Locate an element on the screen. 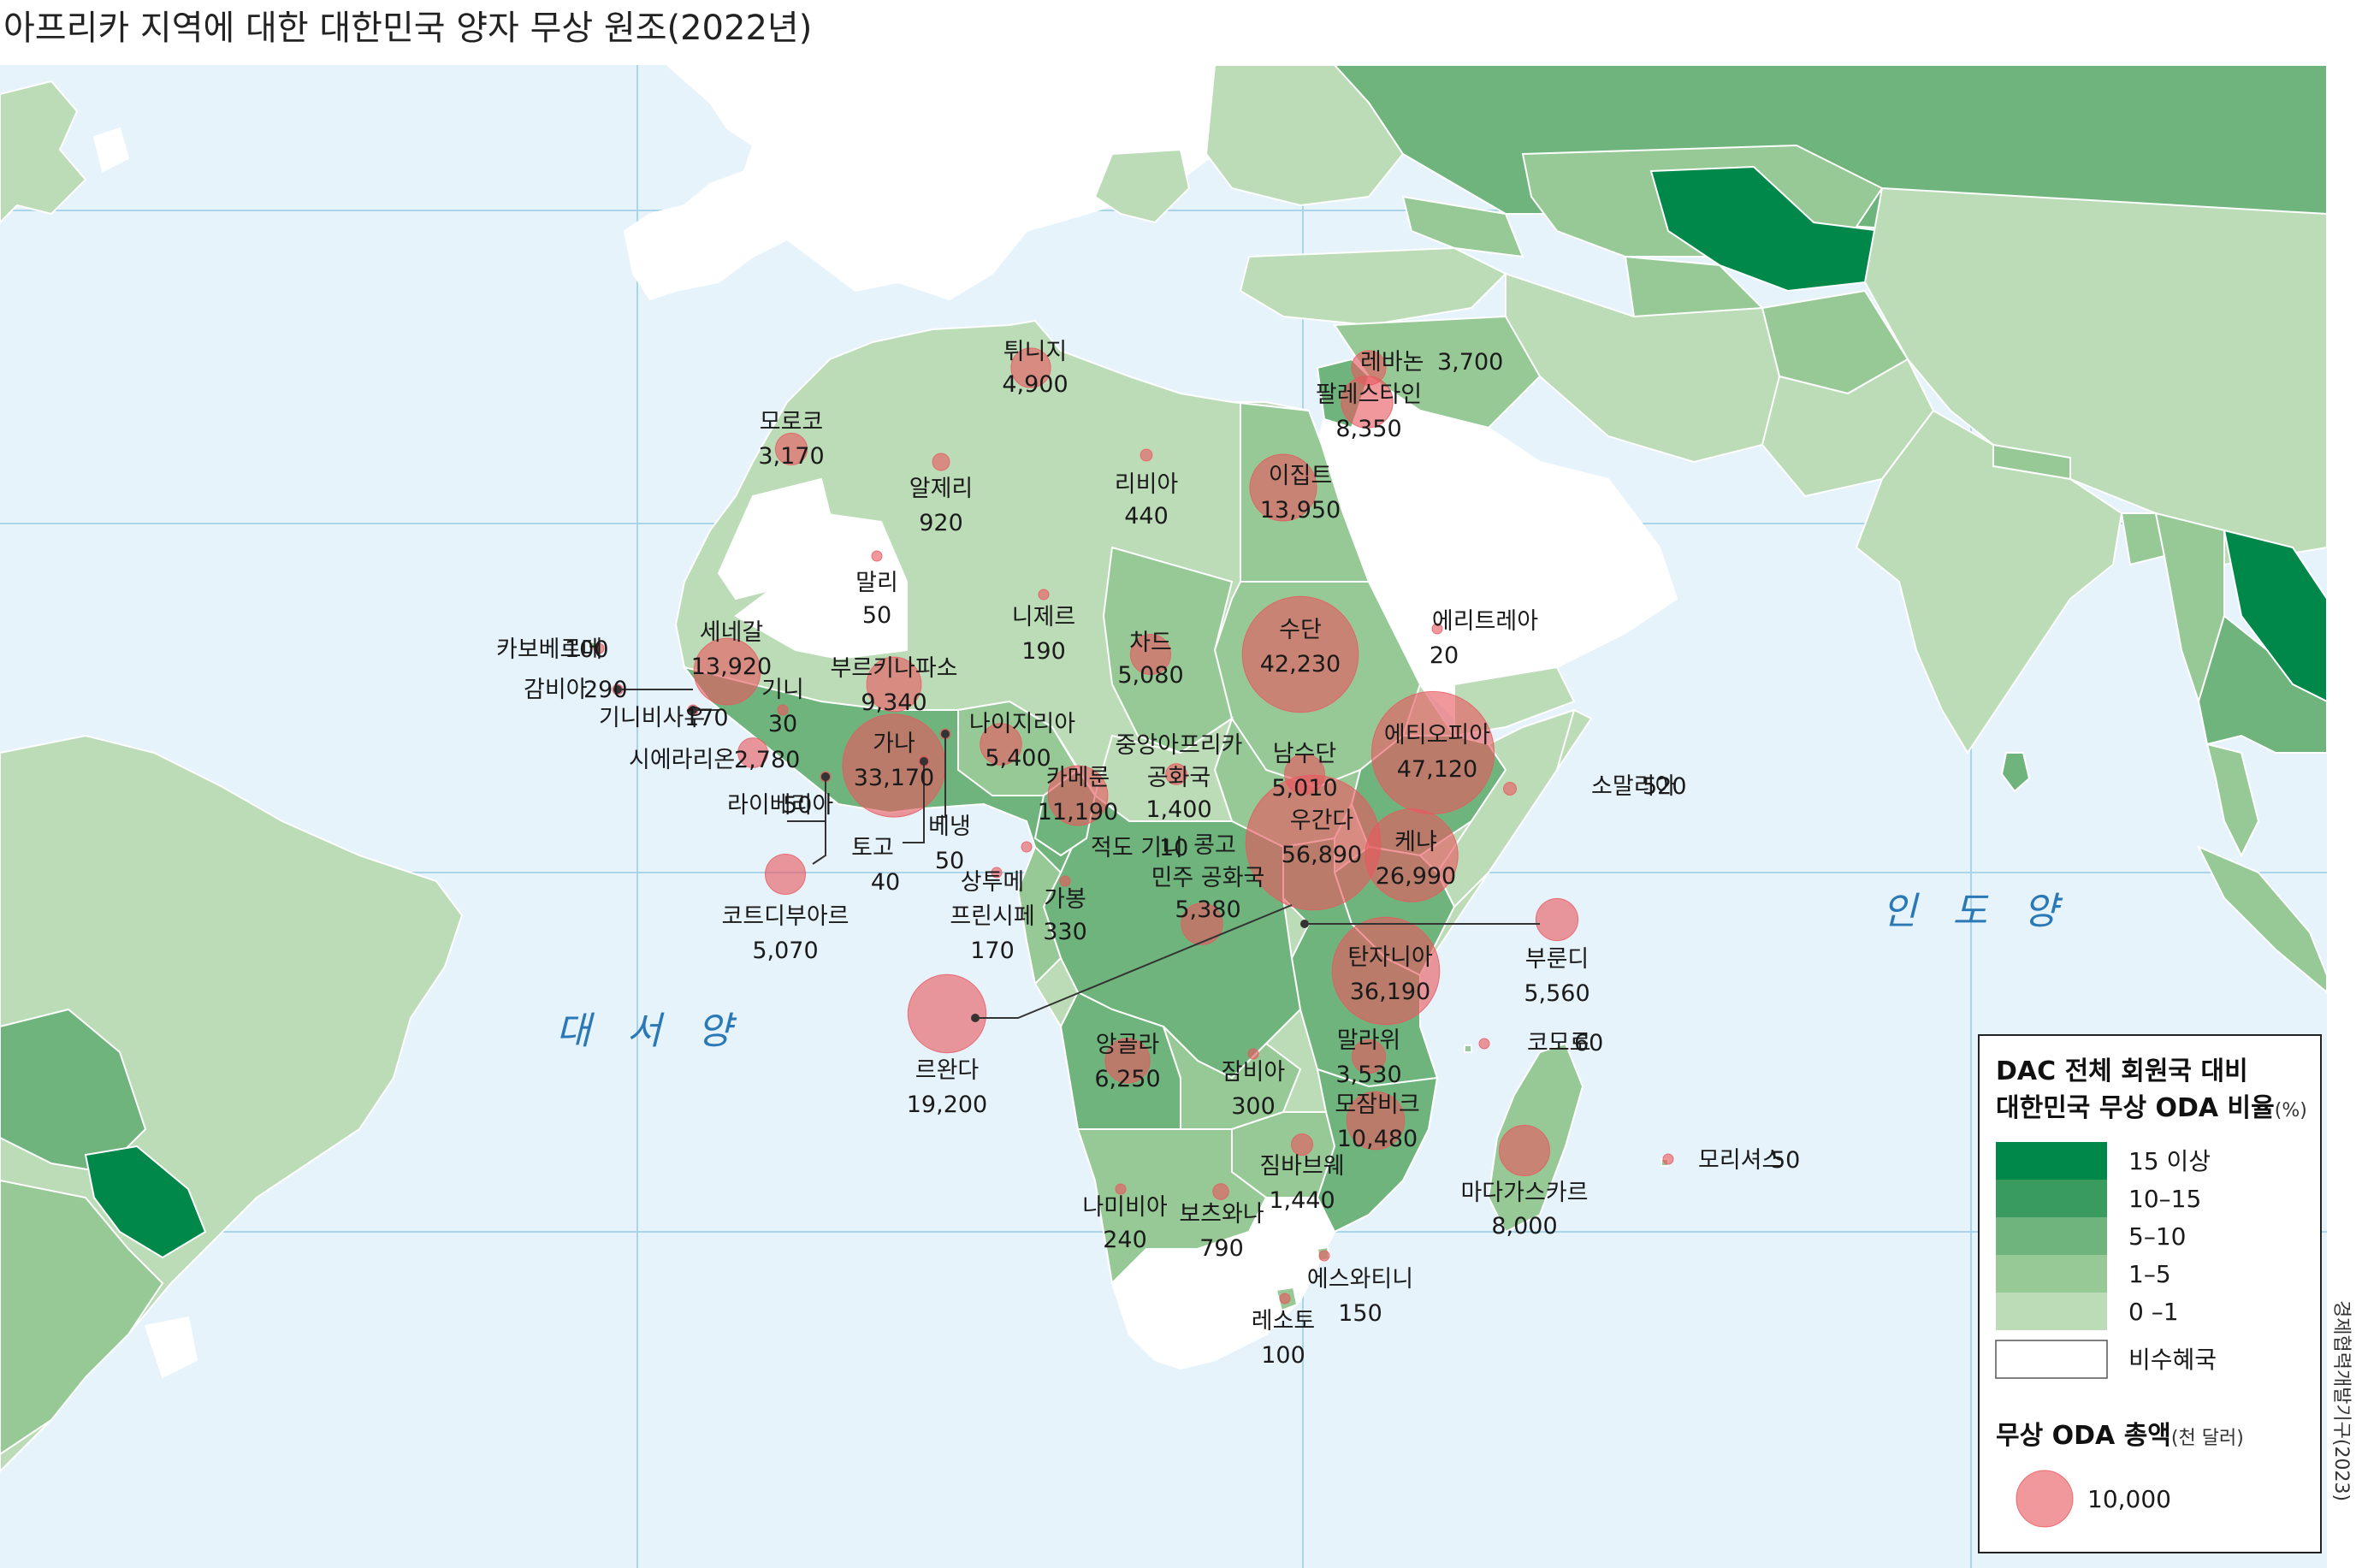 The image size is (2356, 1568). country-3-name: 리비아 is located at coordinates (1147, 484).